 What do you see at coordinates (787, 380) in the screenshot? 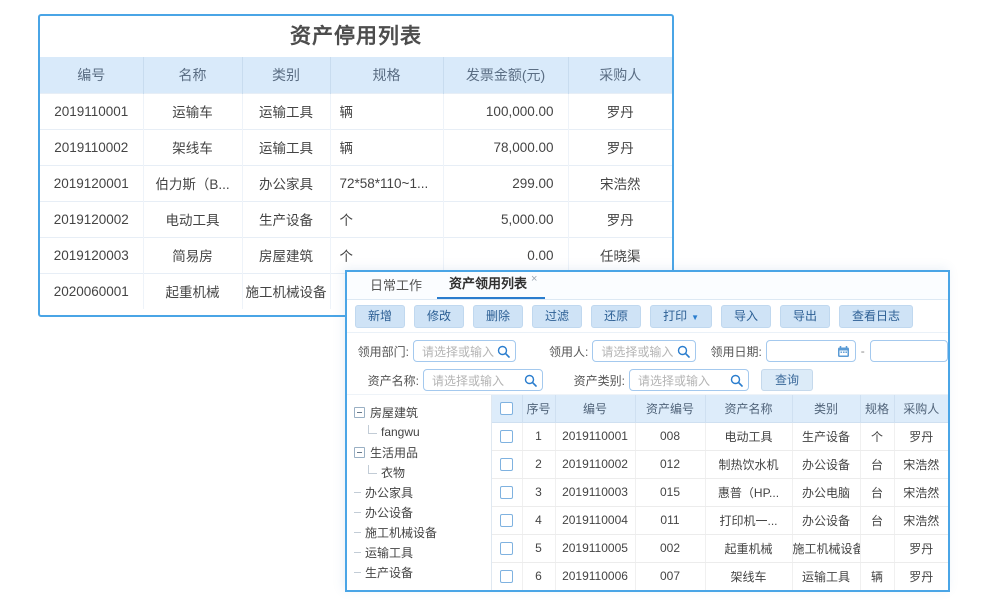
I see `query-button: 查询` at bounding box center [787, 380].